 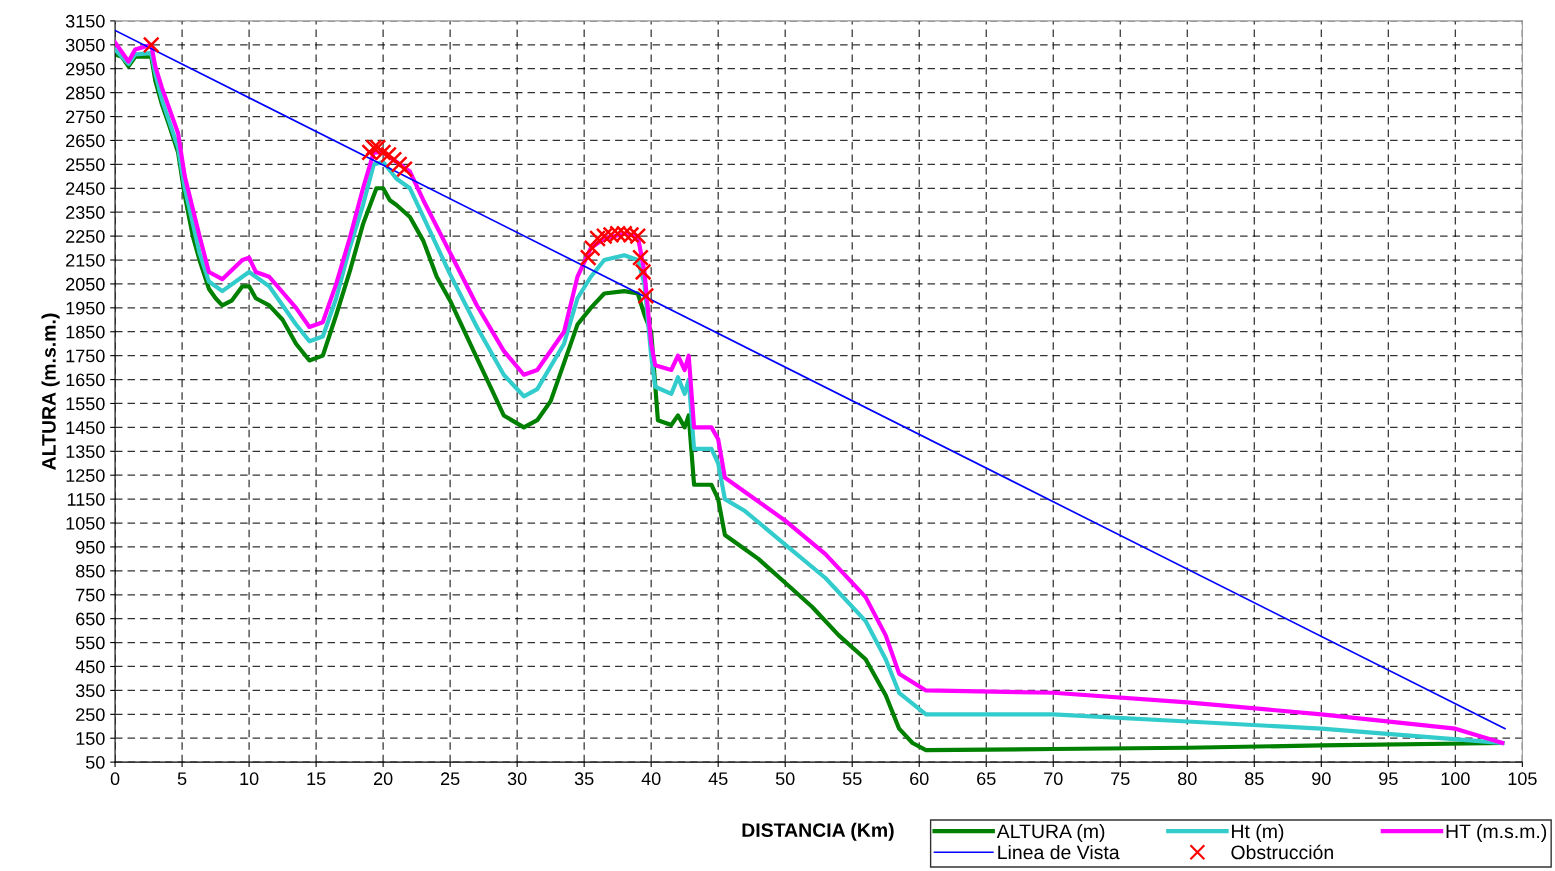 I want to click on x-tick-label: 100, so click(x=1455, y=779).